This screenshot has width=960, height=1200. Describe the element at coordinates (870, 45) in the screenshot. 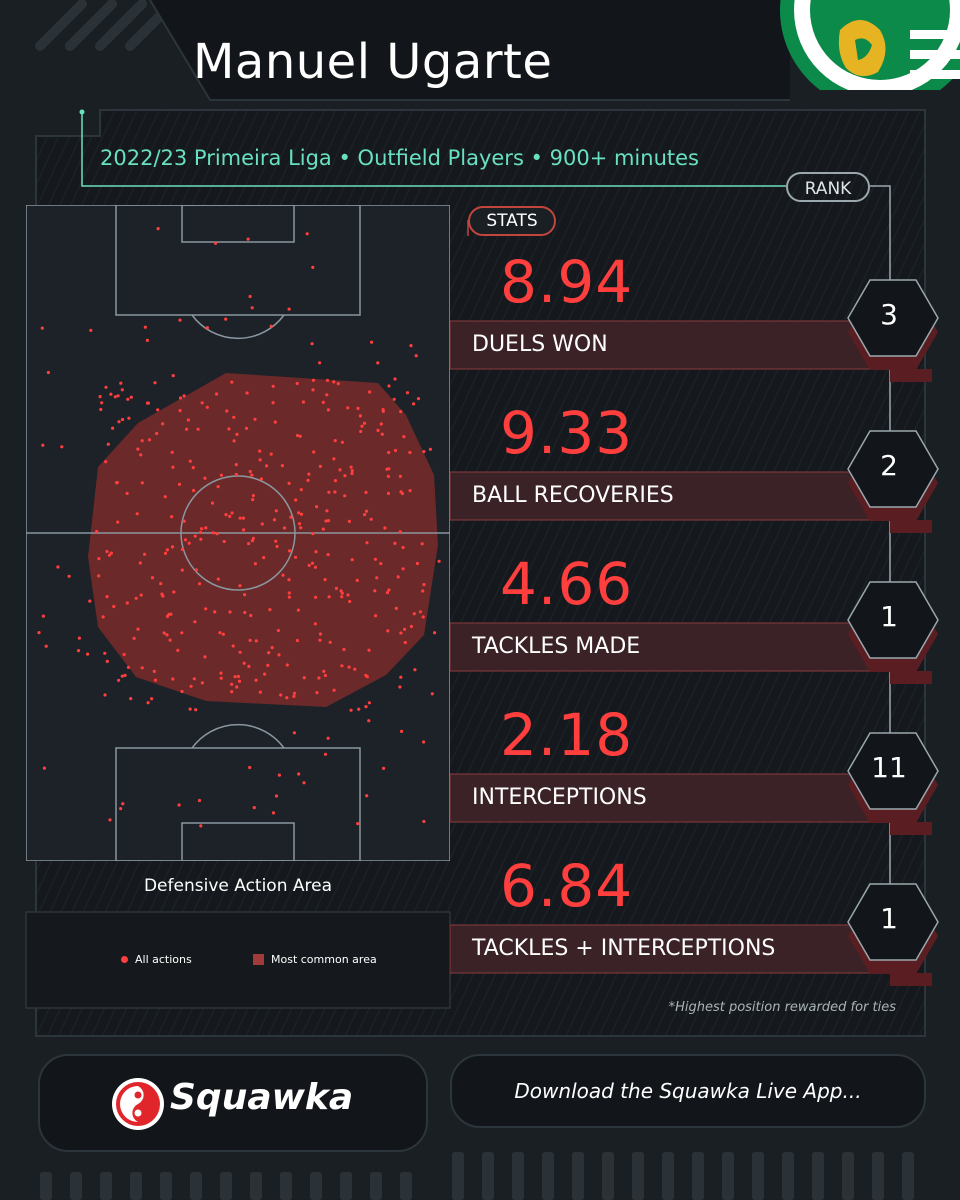

I see `club-badge-icon` at that location.